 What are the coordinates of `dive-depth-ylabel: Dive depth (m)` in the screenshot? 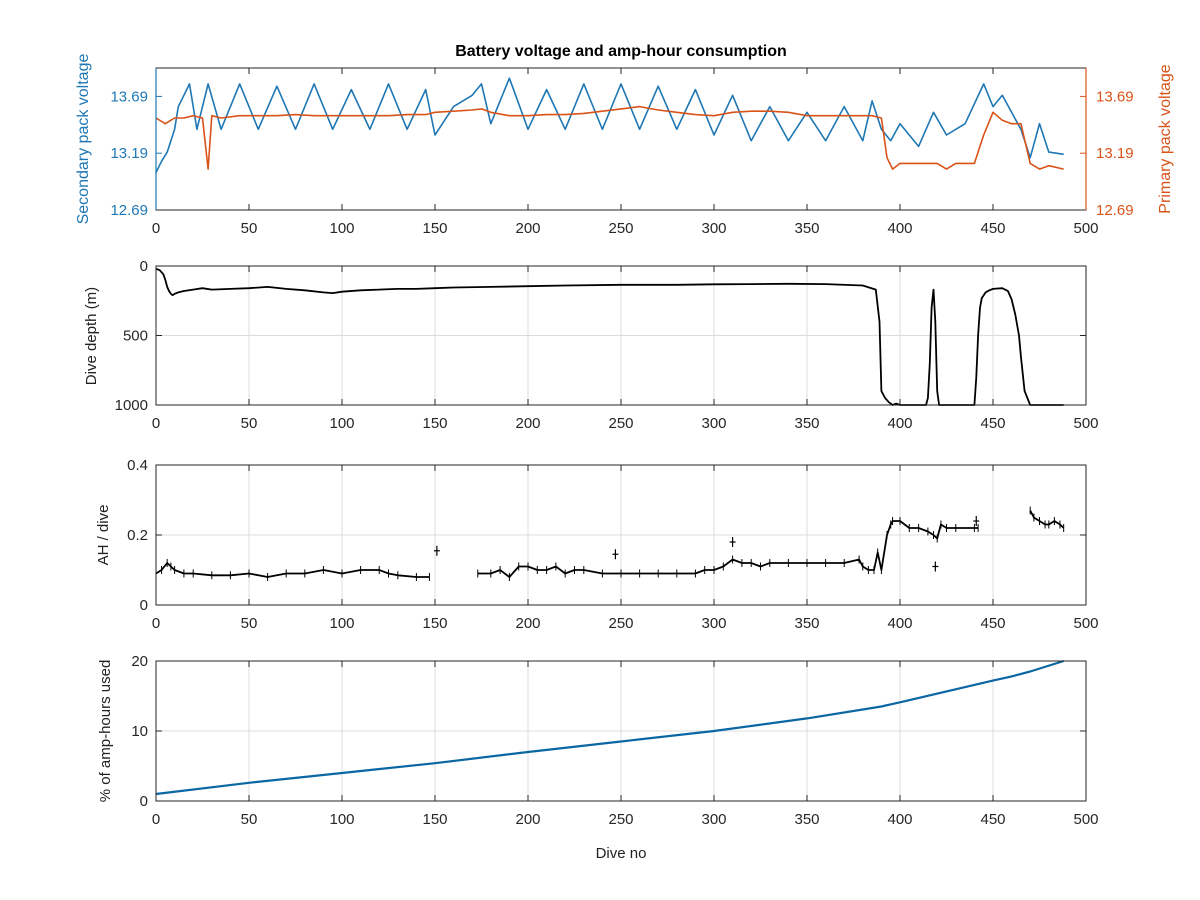 It's located at (91, 336).